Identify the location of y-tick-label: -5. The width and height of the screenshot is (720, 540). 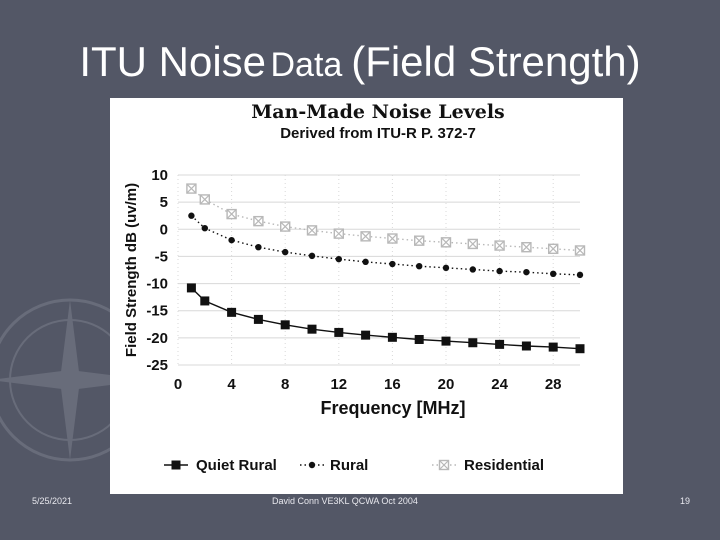
(161, 256).